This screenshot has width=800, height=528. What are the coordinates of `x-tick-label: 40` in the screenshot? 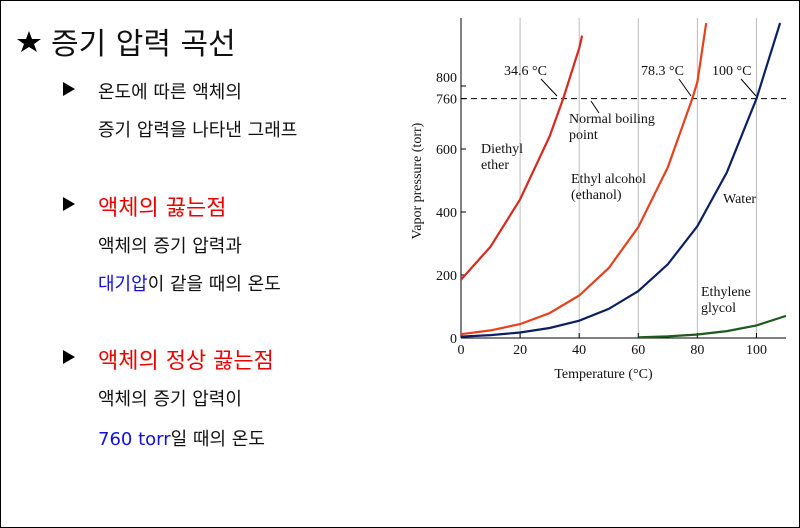 It's located at (579, 350).